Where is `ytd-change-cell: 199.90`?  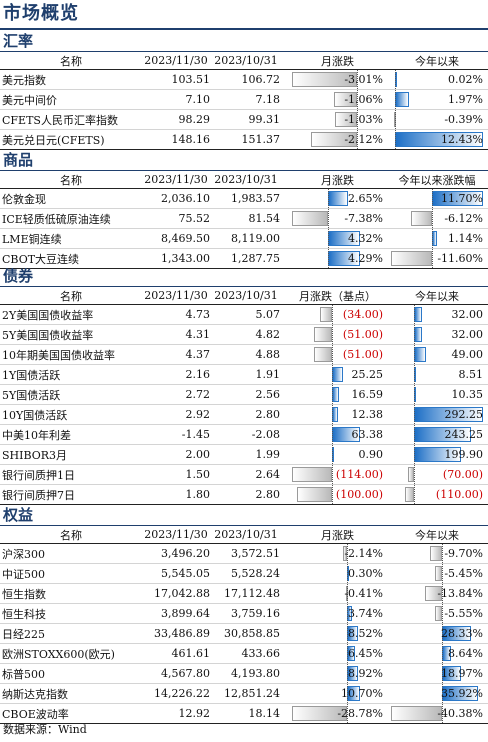 ytd-change-cell: 199.90 is located at coordinates (437, 454).